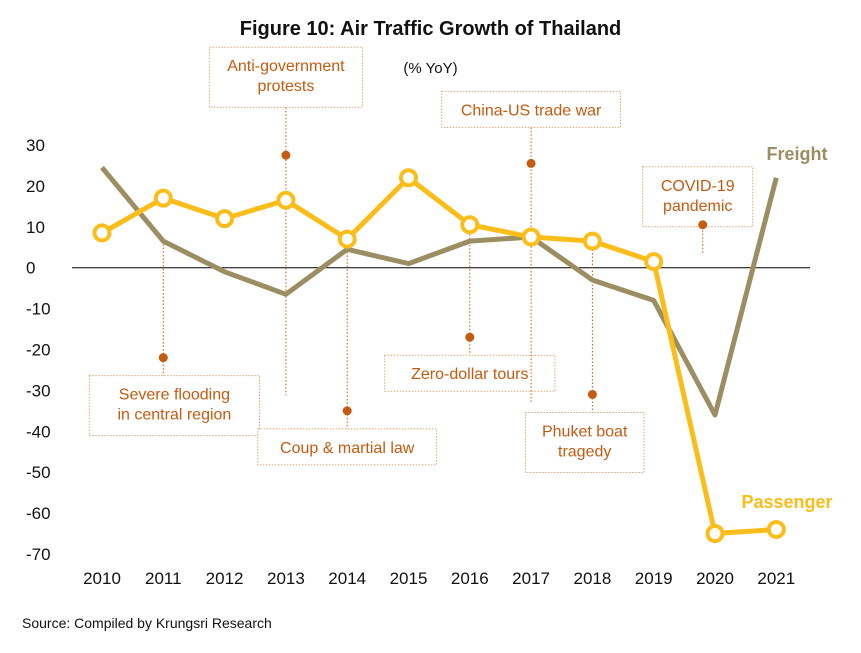  Describe the element at coordinates (38, 513) in the screenshot. I see `y-tick-label: -60` at that location.